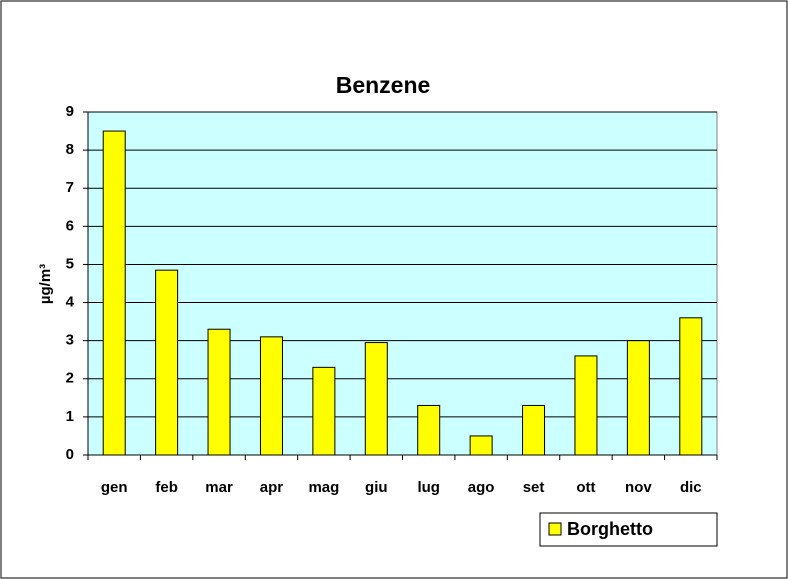 This screenshot has width=788, height=579. Describe the element at coordinates (45, 284) in the screenshot. I see `y-axis-label: µg/m³` at that location.